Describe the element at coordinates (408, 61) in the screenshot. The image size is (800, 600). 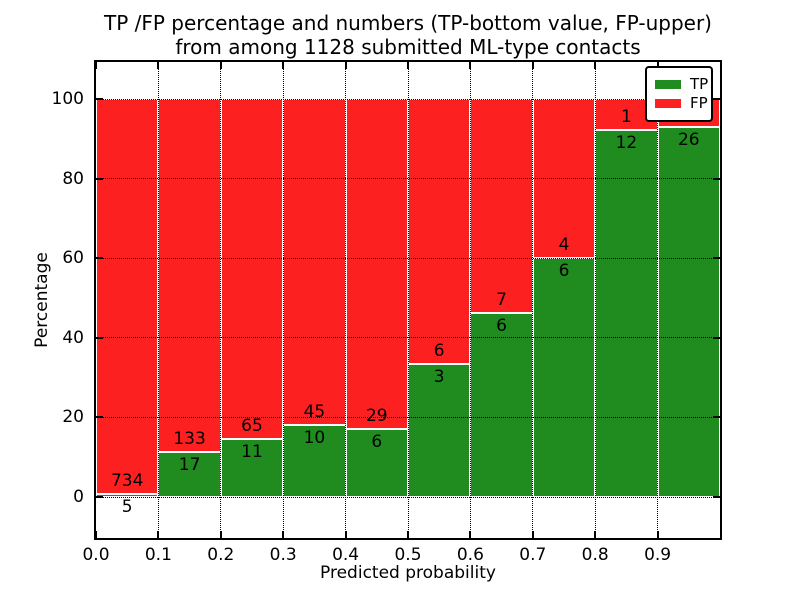
I see `top-spine` at that location.